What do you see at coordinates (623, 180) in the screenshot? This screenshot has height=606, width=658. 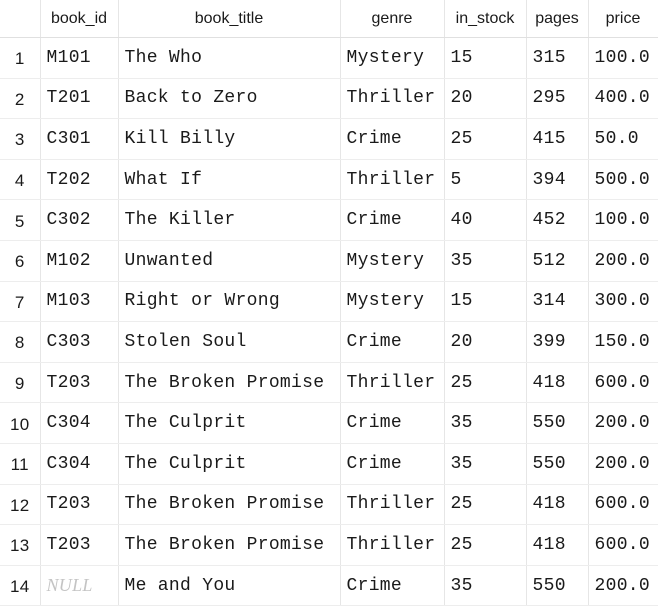 I see `cell-price: 500.0` at bounding box center [623, 180].